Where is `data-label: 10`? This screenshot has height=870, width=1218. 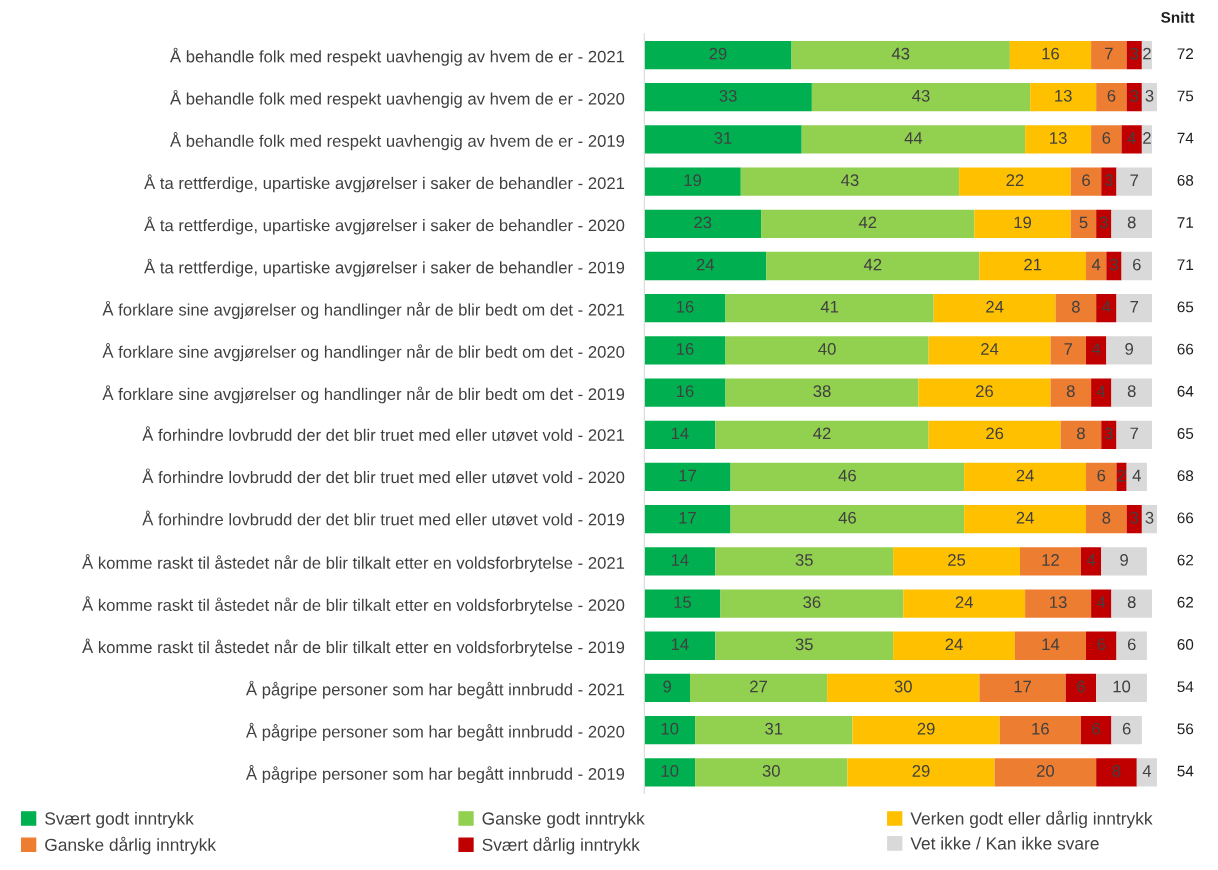
data-label: 10 is located at coordinates (1122, 686).